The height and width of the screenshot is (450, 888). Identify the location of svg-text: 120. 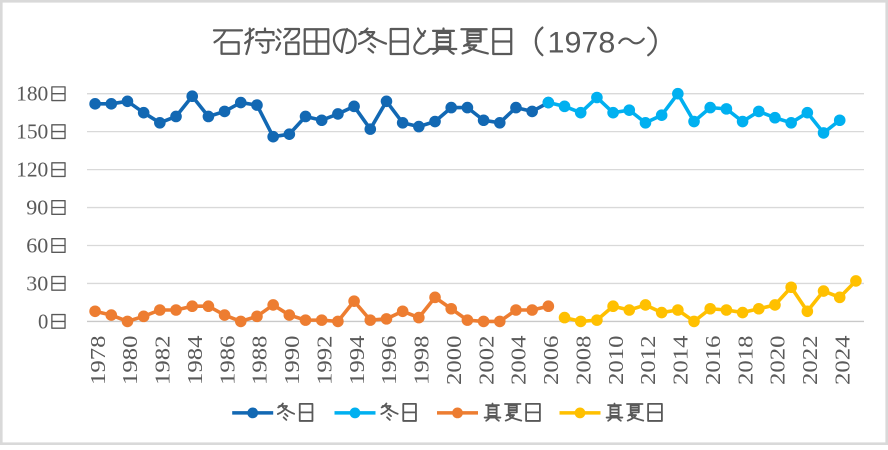
(32, 170).